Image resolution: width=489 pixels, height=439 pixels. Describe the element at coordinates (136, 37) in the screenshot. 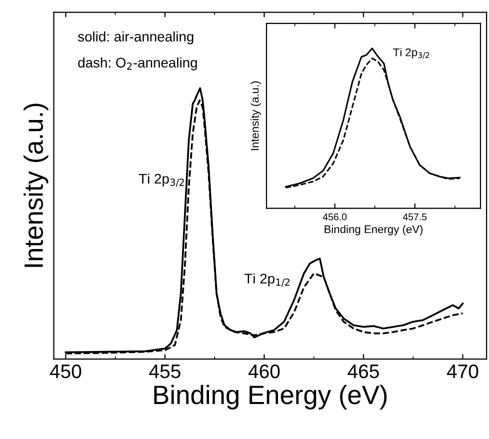

I see `text: solid: air-annealing` at that location.